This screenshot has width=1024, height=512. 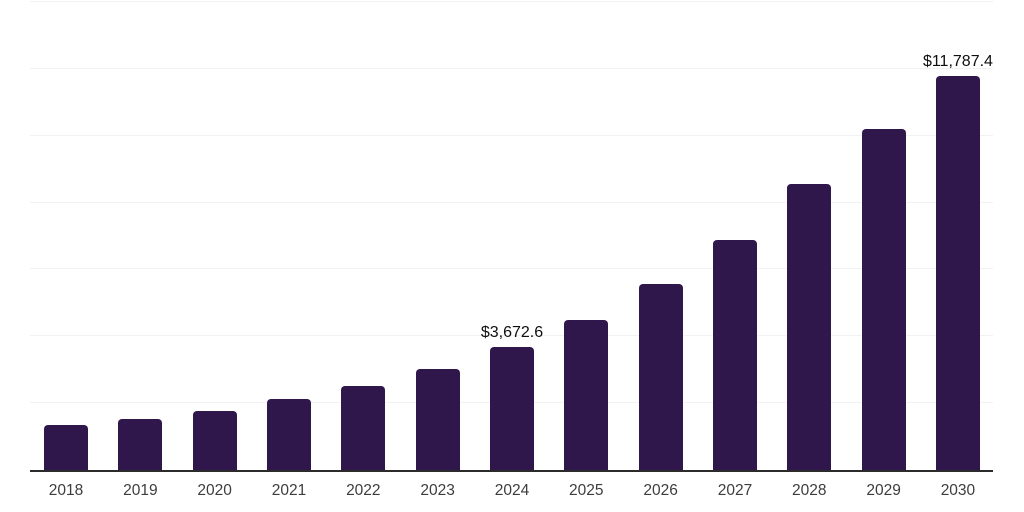 I want to click on bar-column-2026, so click(x=660, y=236).